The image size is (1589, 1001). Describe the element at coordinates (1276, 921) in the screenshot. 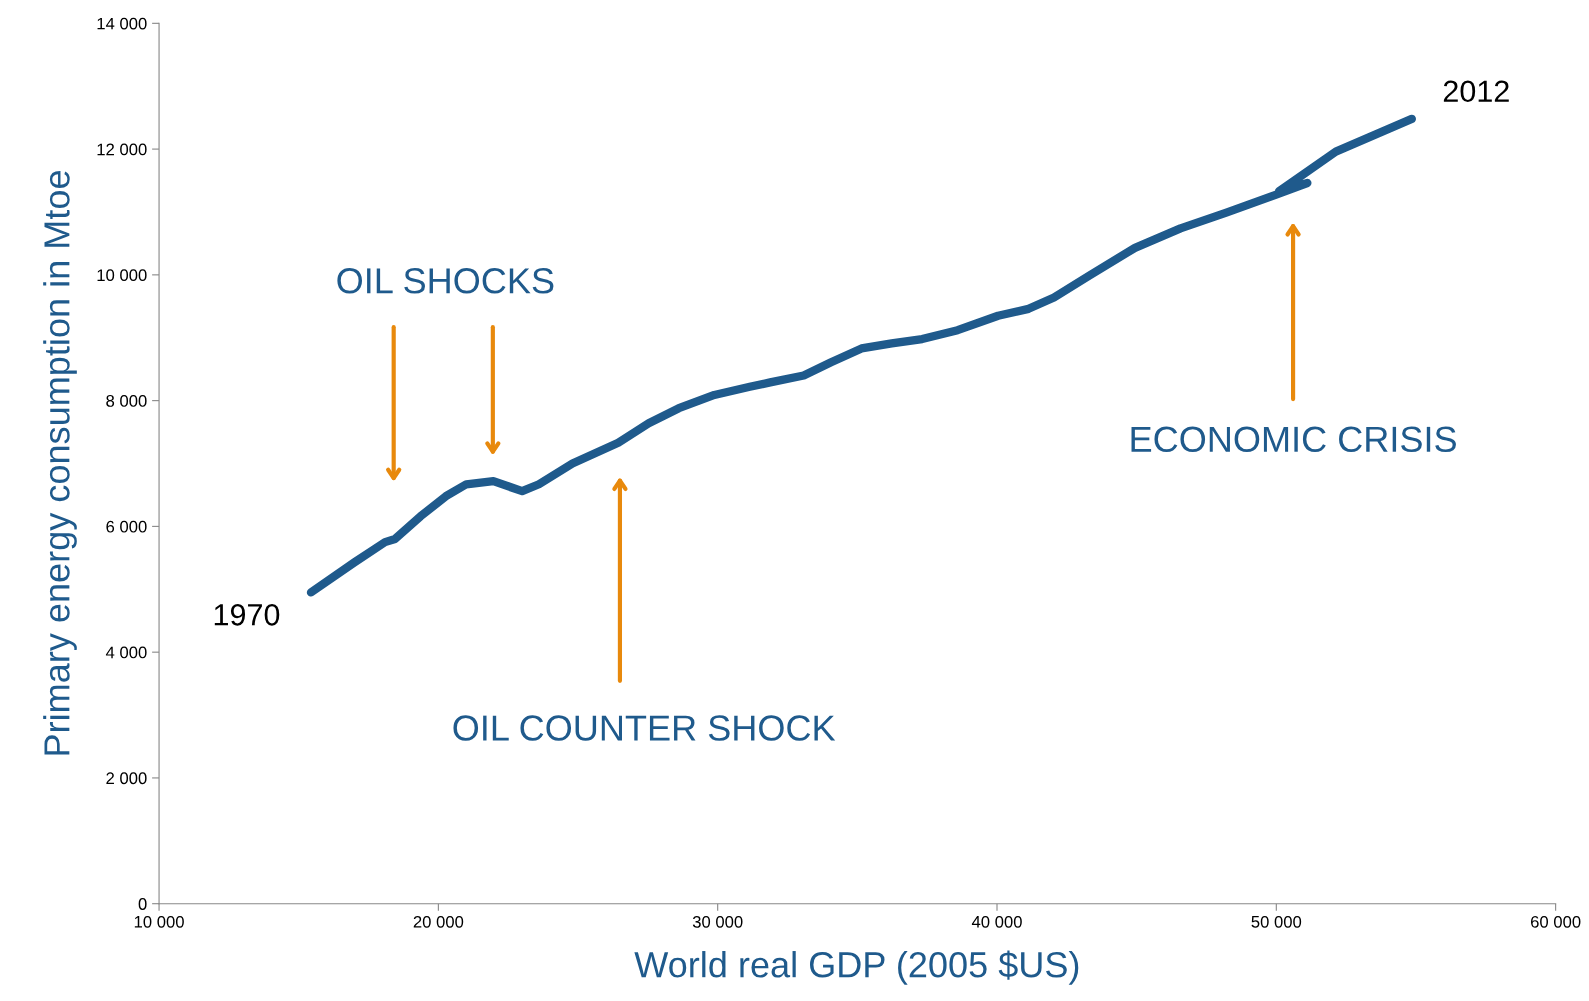

I see `x-tick-label: 50 000` at that location.